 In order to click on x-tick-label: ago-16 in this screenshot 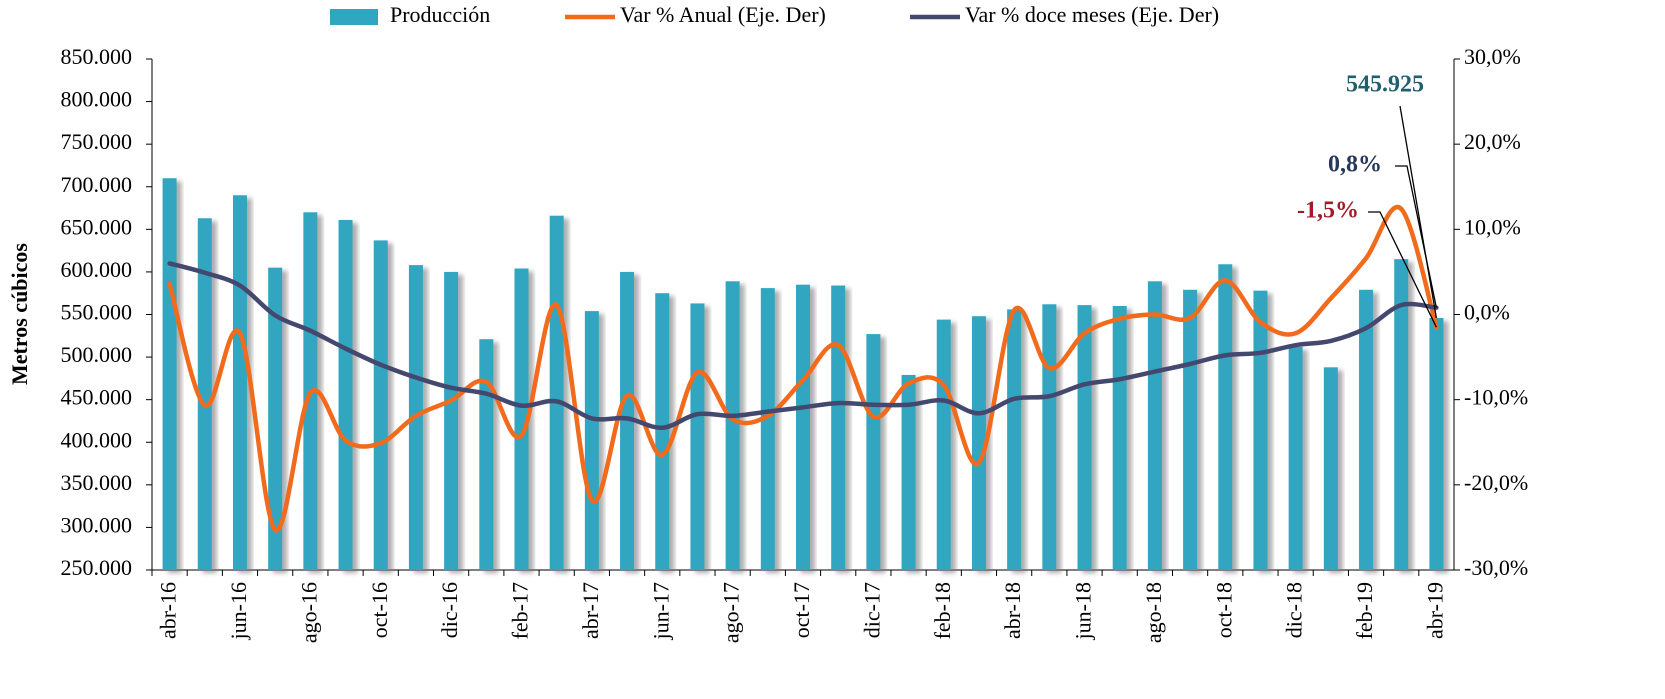, I will do `click(308, 612)`.